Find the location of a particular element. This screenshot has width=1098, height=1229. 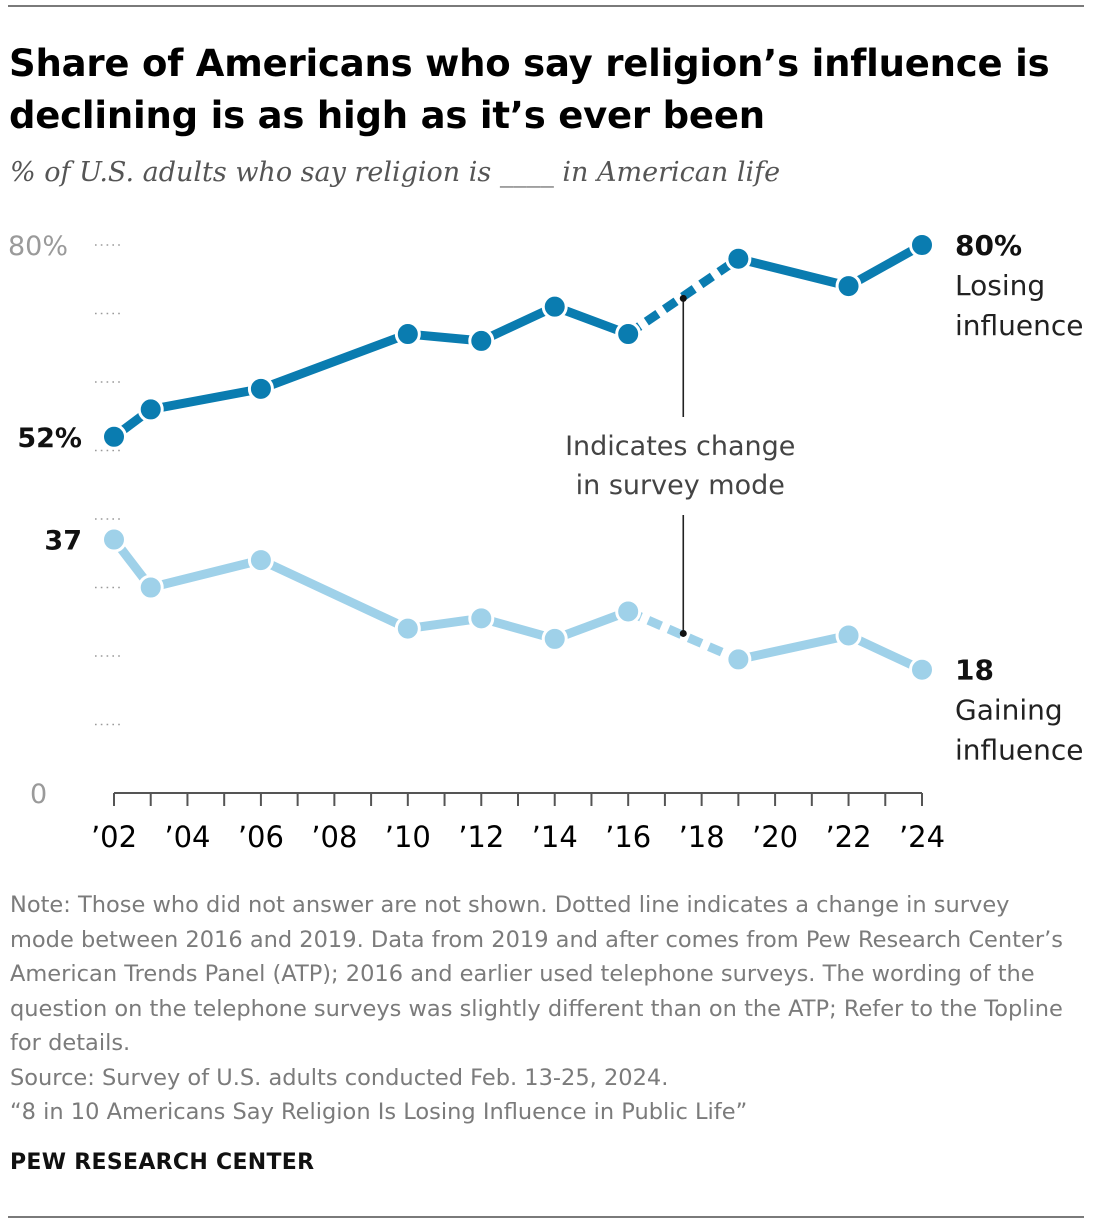

x-tick-label: ’12 is located at coordinates (481, 837).